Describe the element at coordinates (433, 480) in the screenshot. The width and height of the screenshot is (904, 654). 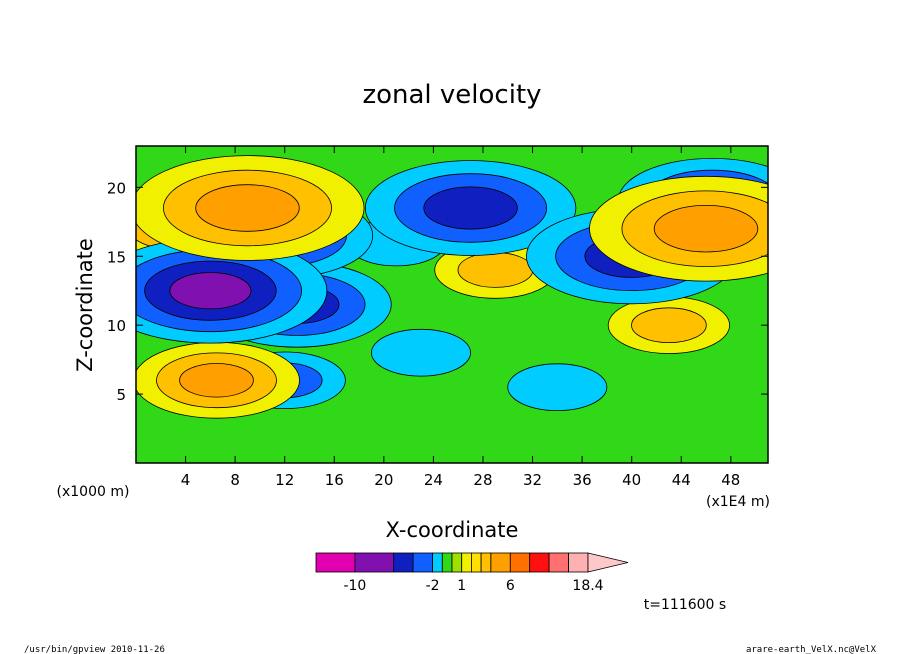
I see `x-tick-label: 24` at that location.